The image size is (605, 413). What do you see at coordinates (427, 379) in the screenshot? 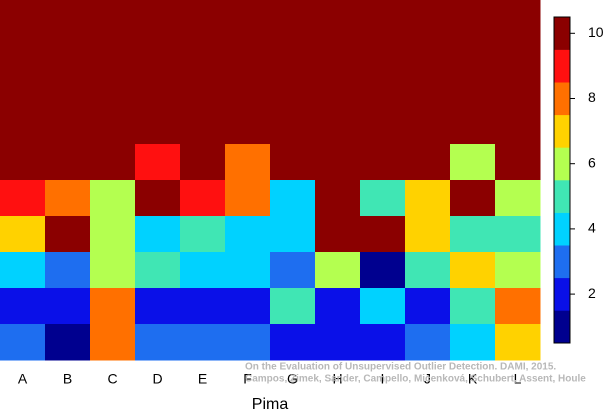
I see `x-tick-label: J` at bounding box center [427, 379].